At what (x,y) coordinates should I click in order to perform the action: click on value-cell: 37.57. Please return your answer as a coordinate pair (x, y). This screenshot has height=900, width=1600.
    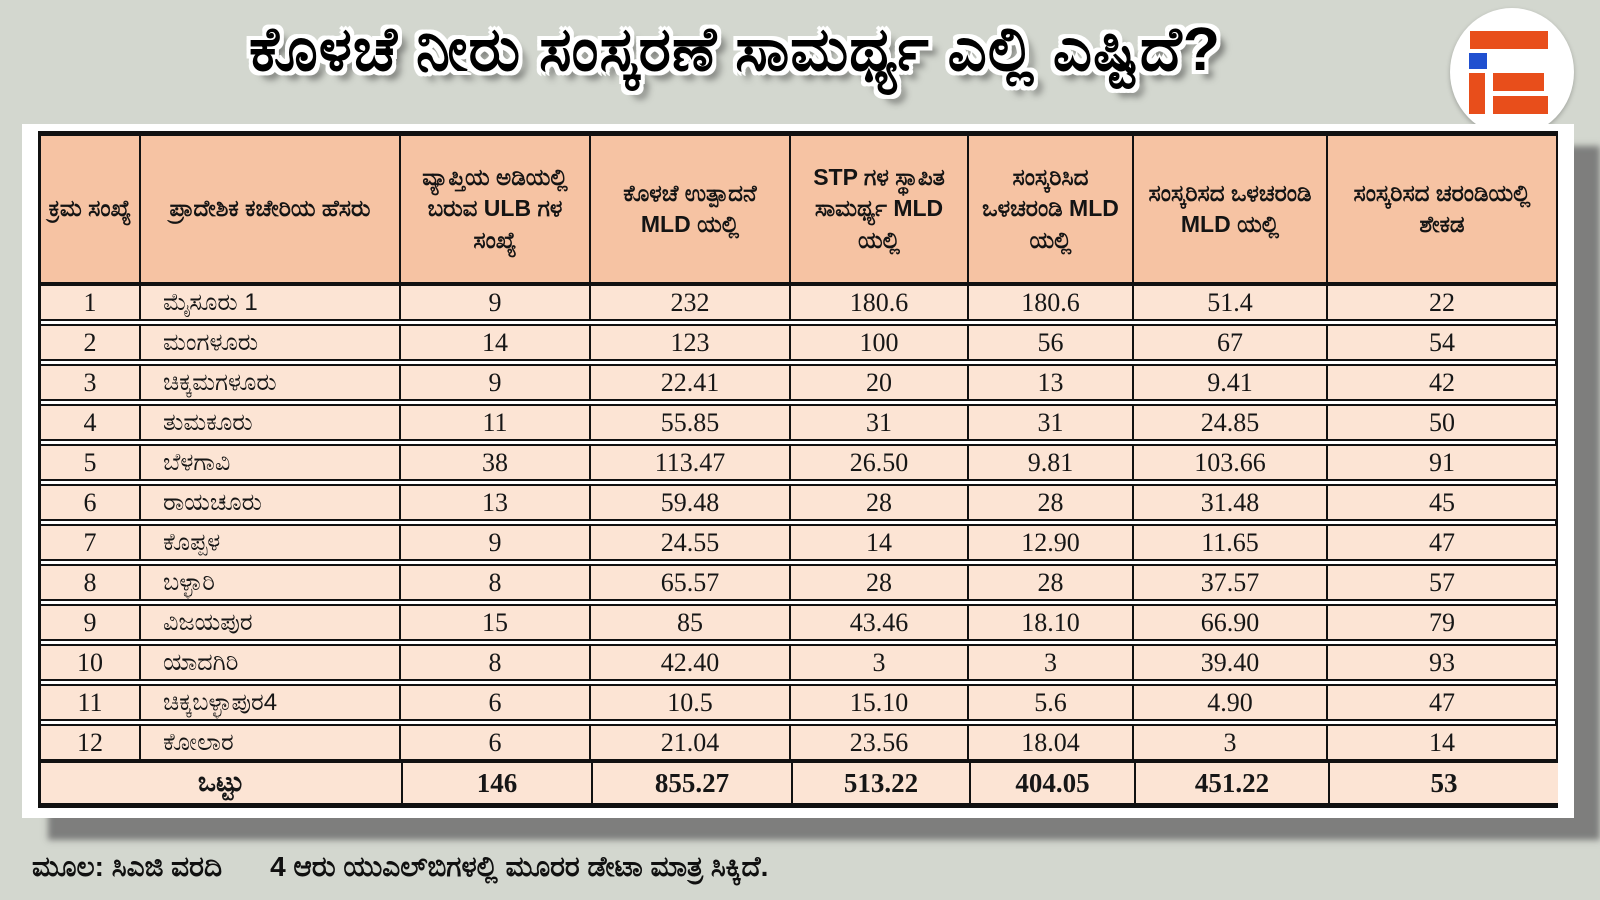
    Looking at the image, I should click on (1231, 582).